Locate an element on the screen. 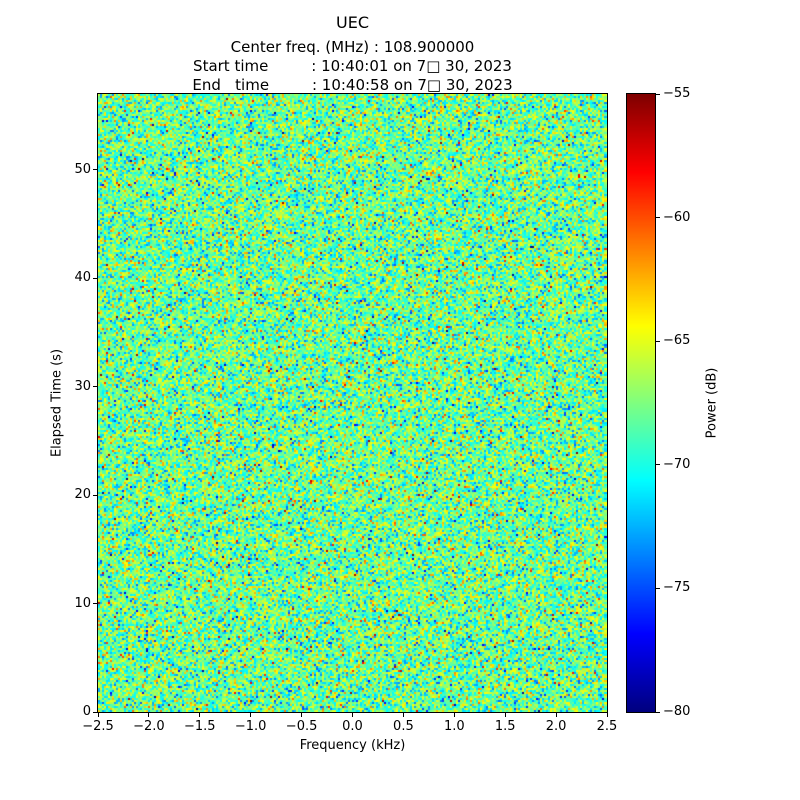 This screenshot has width=800, height=800. x-tick-label: 1.0 is located at coordinates (454, 726).